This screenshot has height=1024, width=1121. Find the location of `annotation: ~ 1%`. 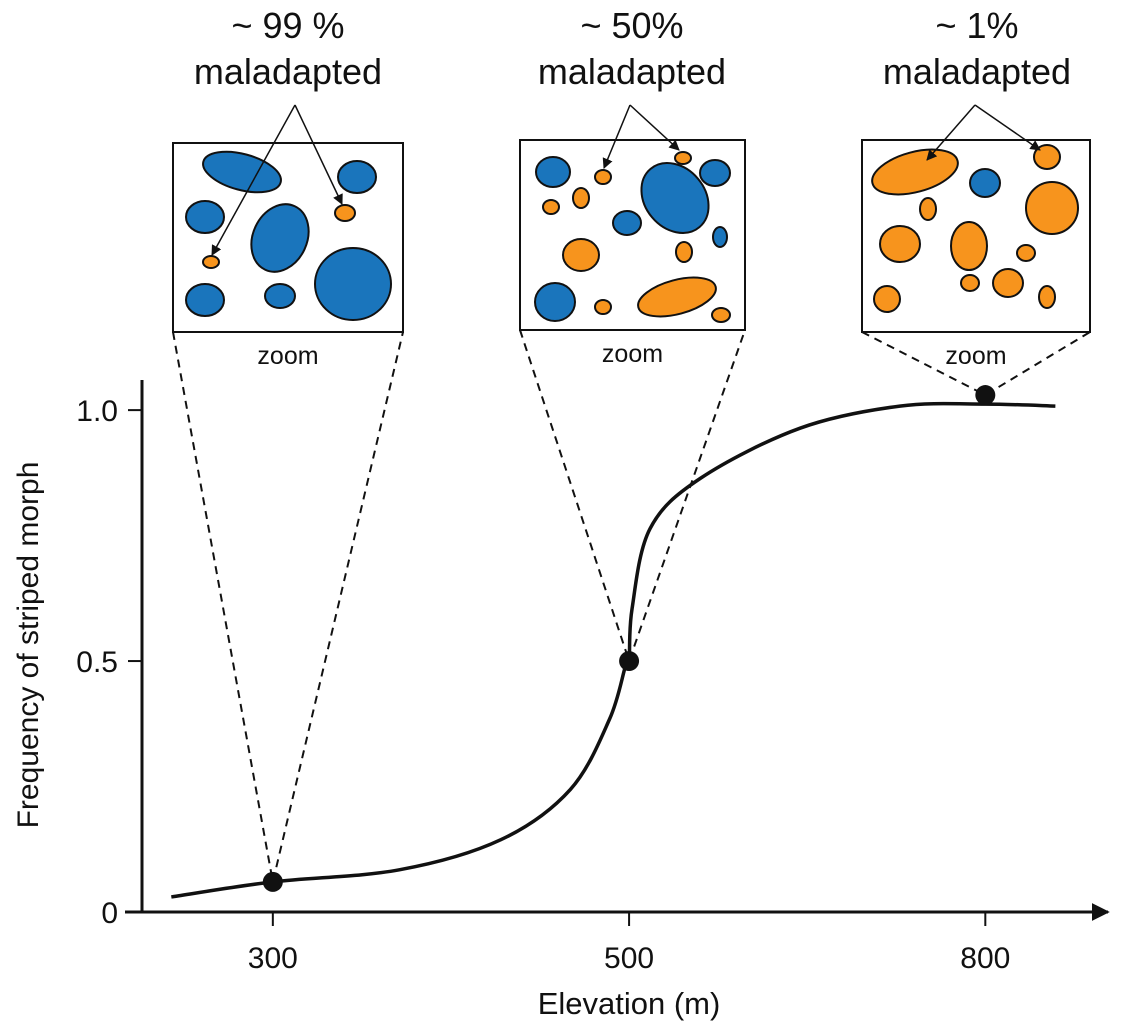

annotation: ~ 1% is located at coordinates (976, 25).